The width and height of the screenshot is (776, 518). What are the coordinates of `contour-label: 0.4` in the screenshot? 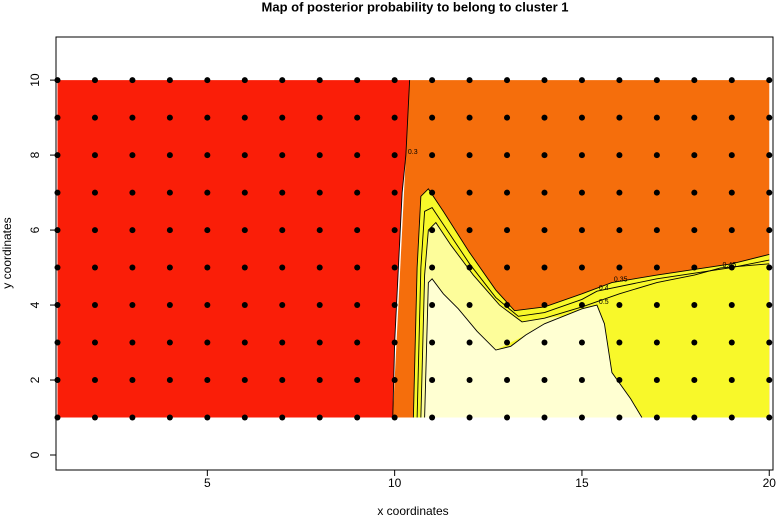 It's located at (604, 288).